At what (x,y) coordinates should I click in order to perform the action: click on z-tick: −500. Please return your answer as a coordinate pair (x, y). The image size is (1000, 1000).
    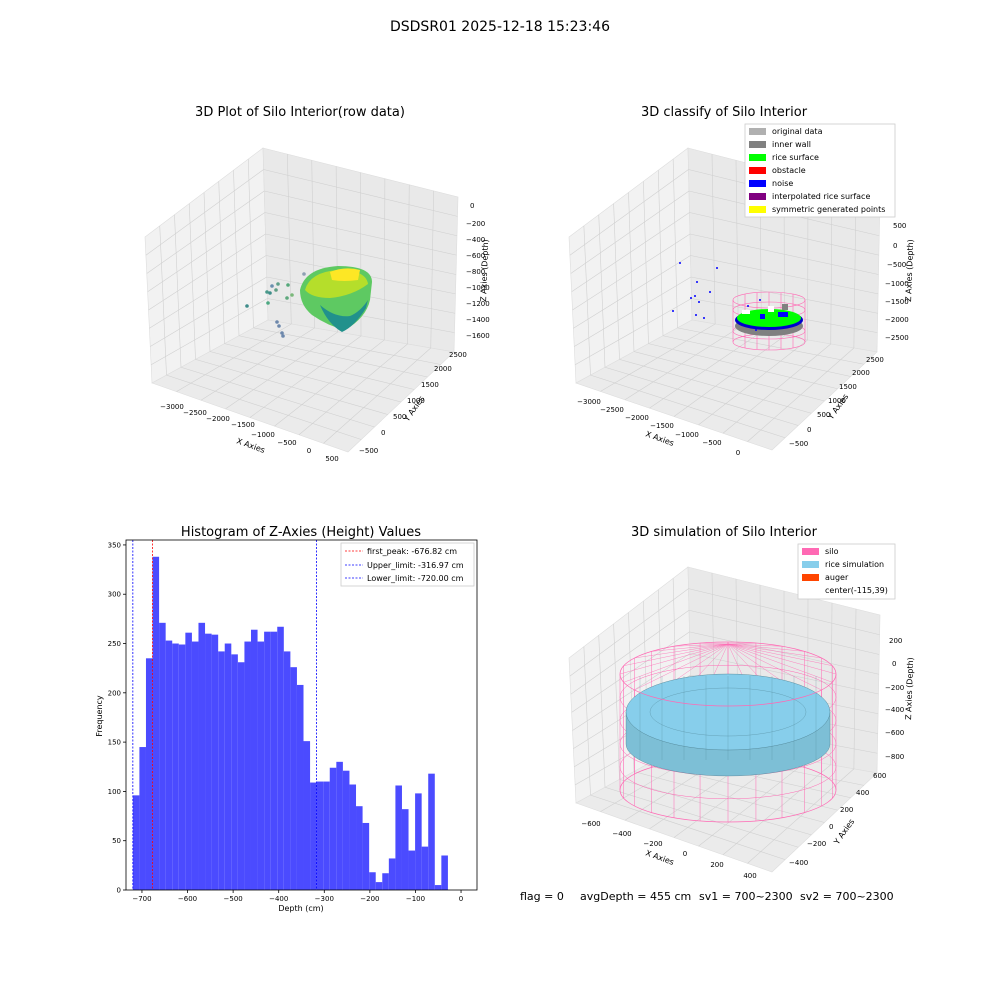
    Looking at the image, I should click on (896, 265).